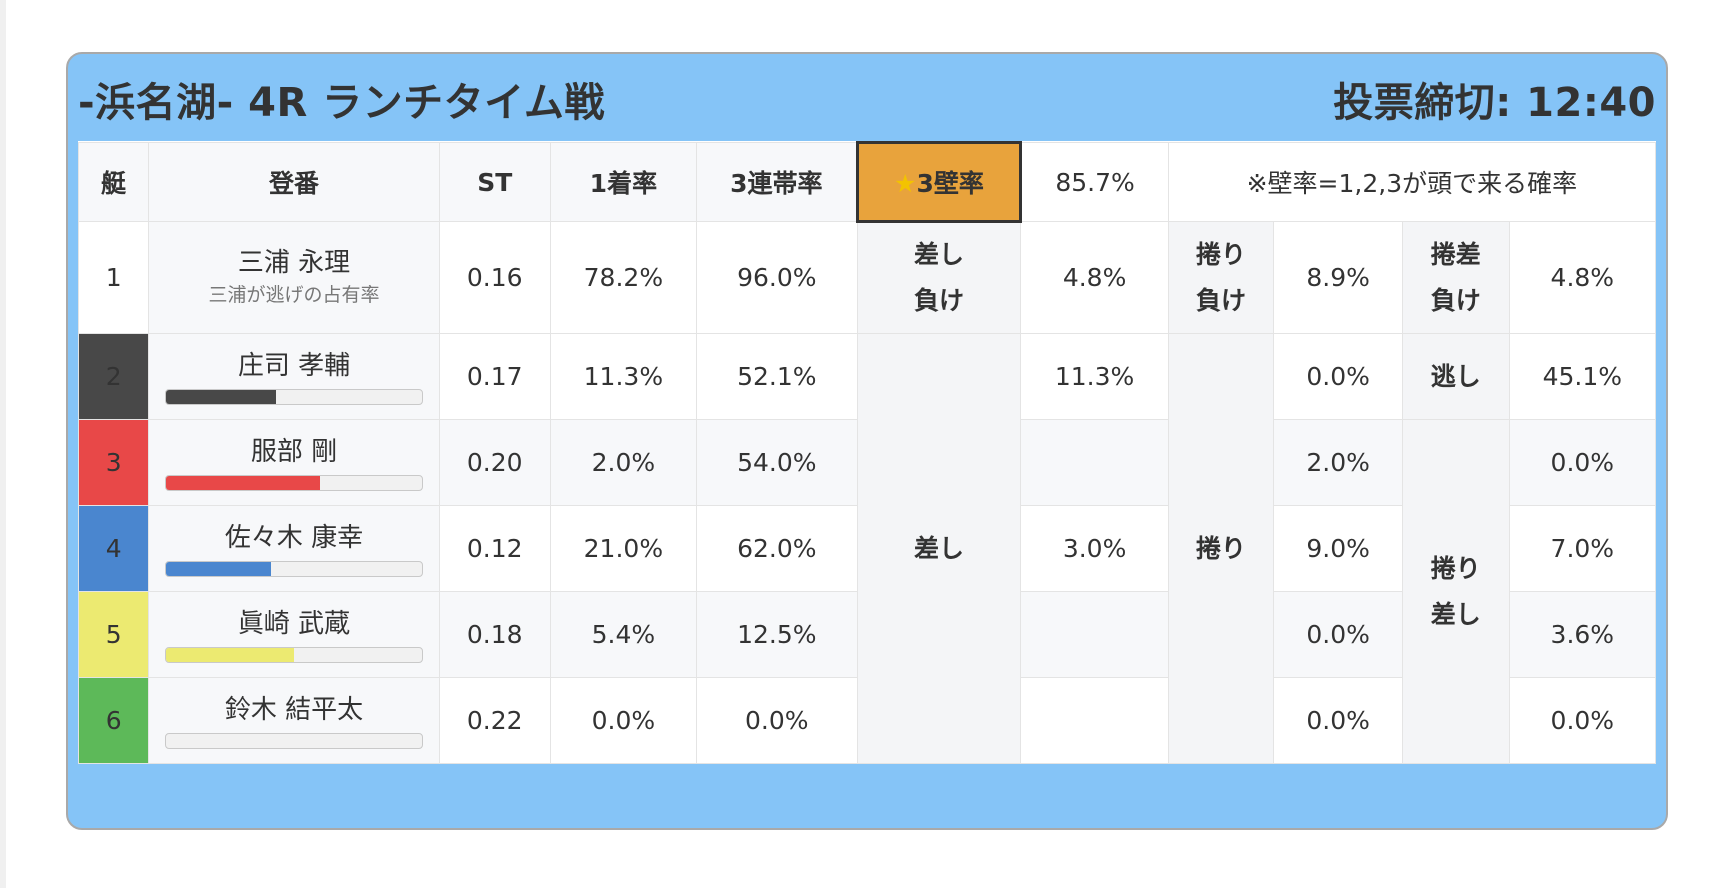  What do you see at coordinates (1094, 376) in the screenshot?
I see `sashi-value: 11.3%` at bounding box center [1094, 376].